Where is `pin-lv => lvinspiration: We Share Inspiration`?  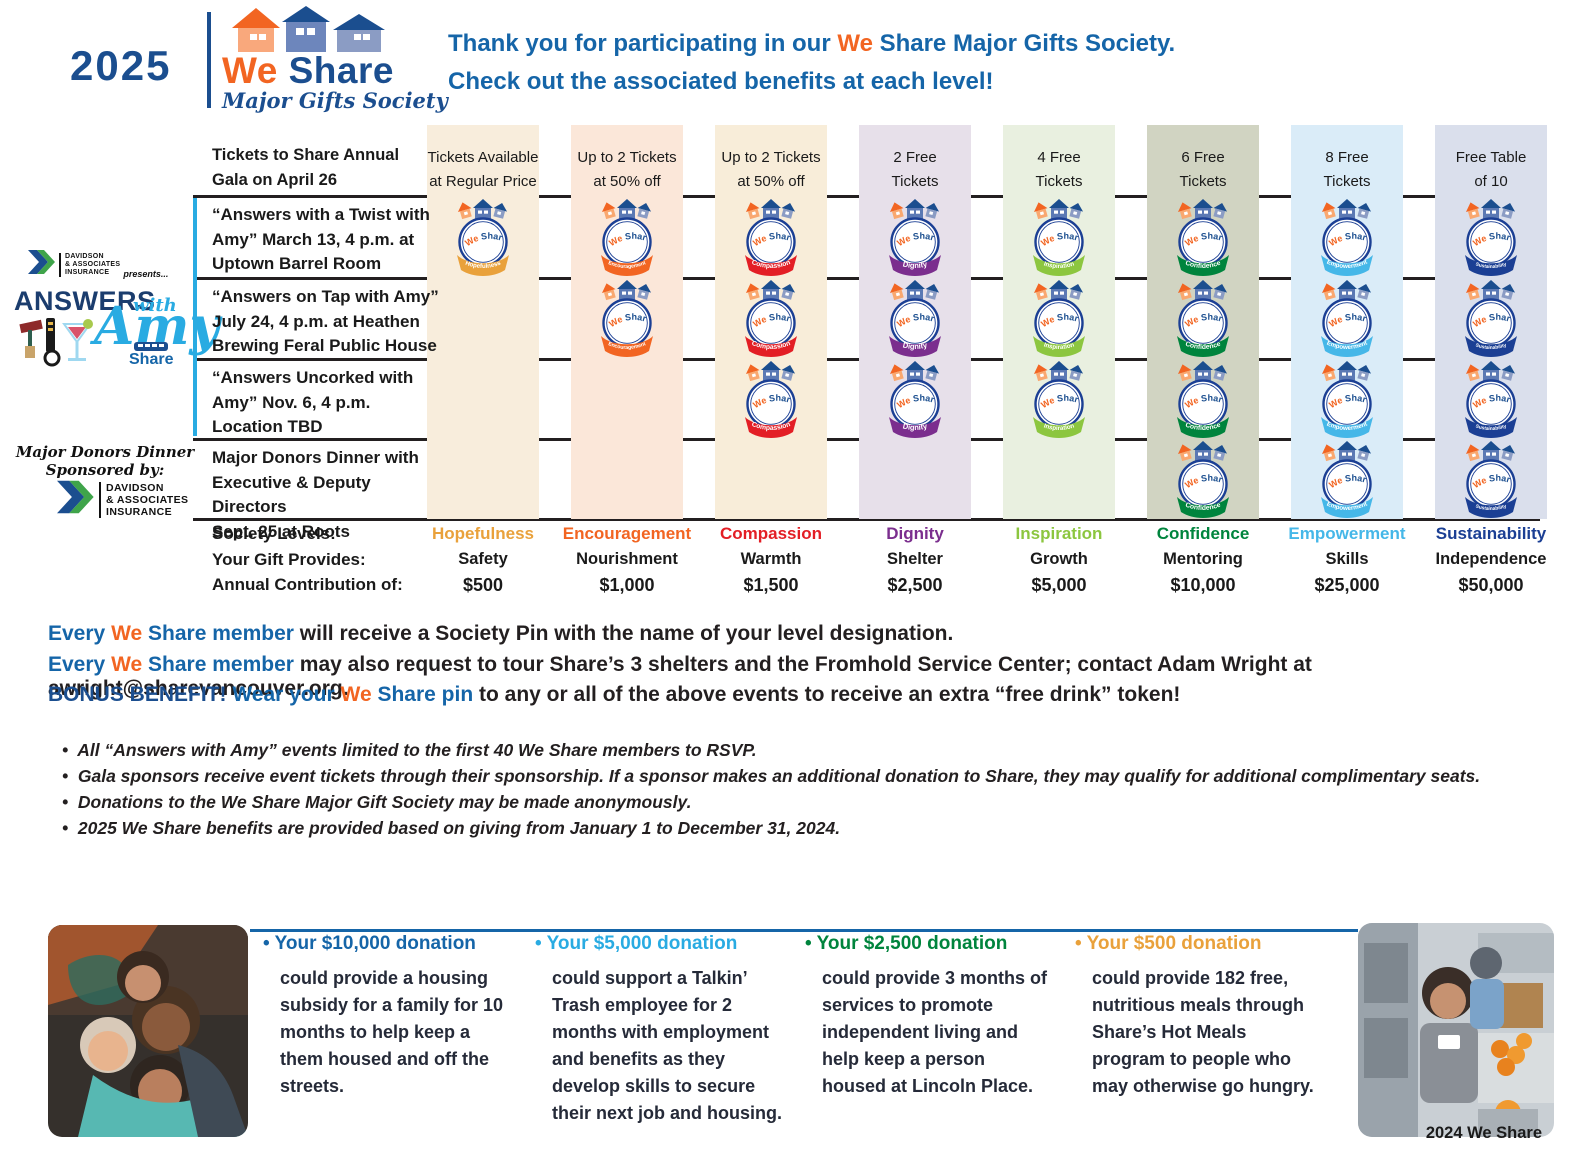
pin-lv => lvinspiration: We Share Inspiration is located at coordinates (1057, 233).